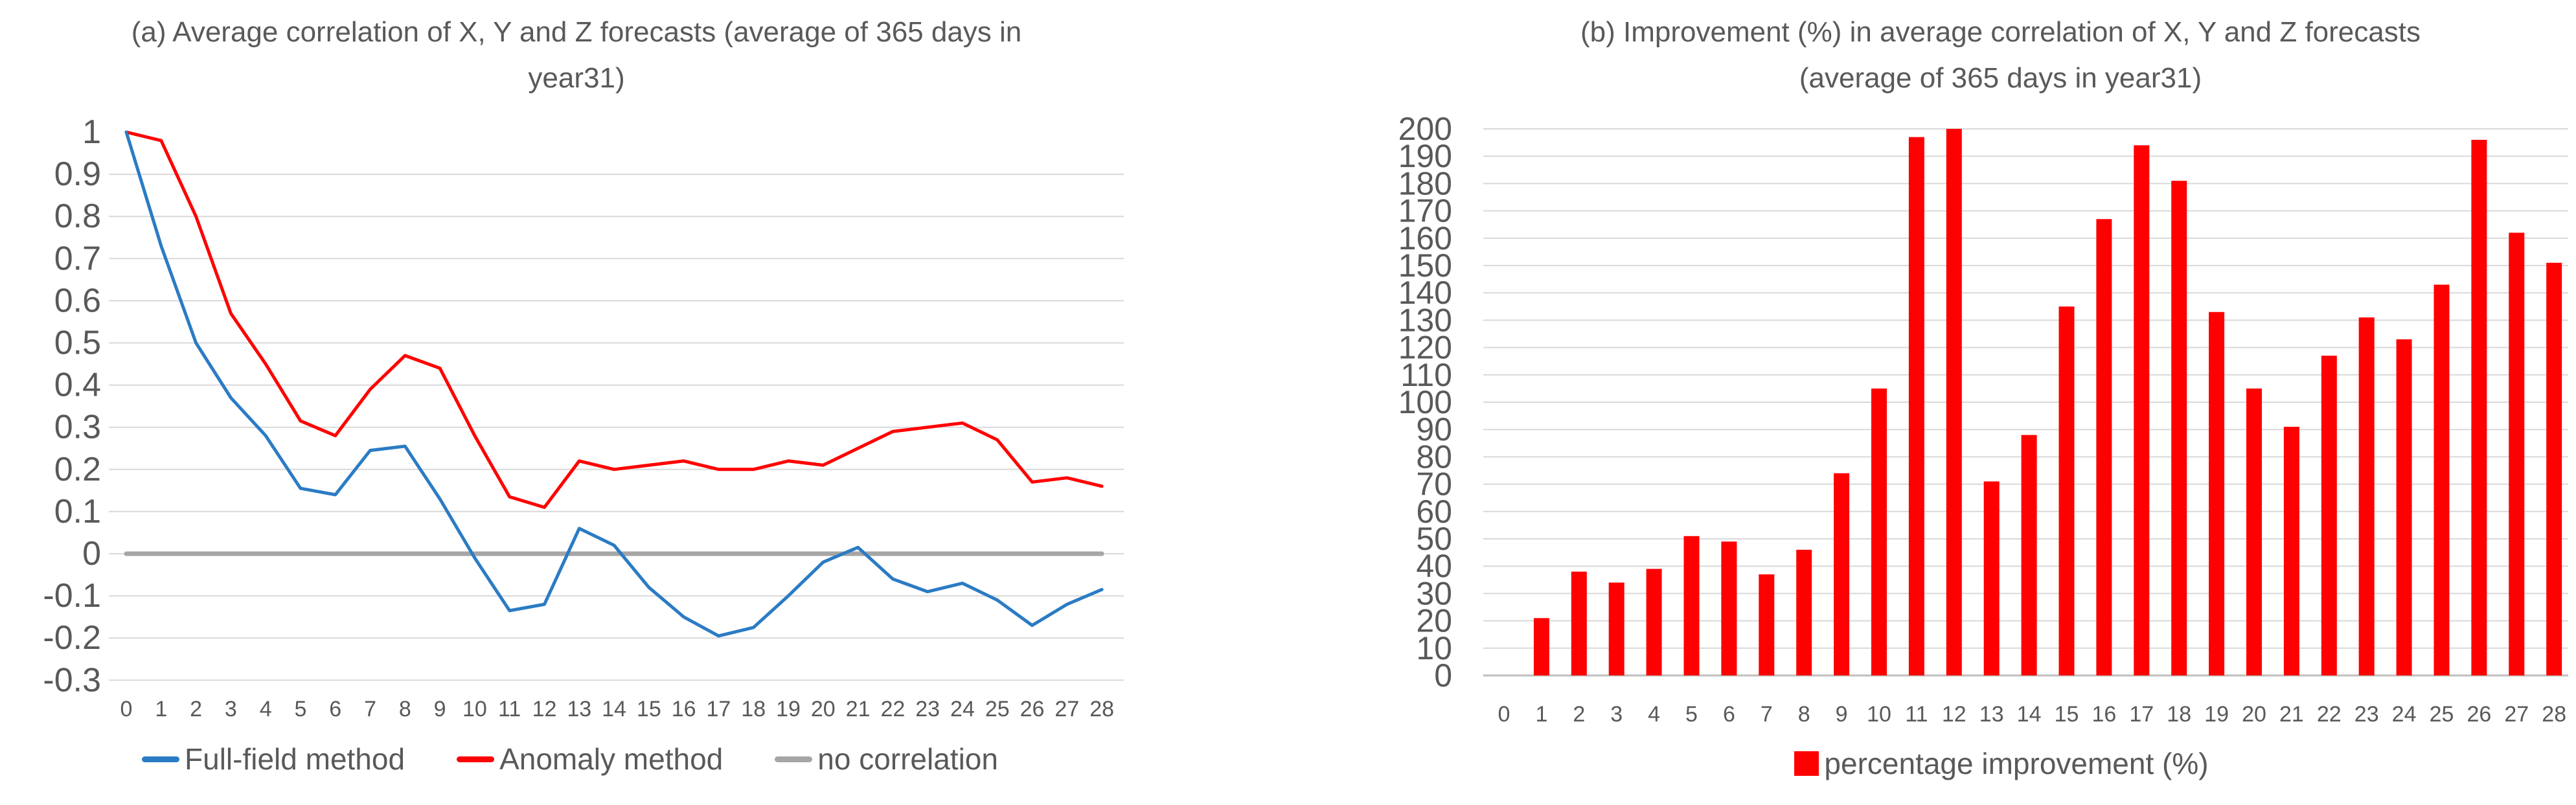 Image resolution: width=2576 pixels, height=805 pixels. What do you see at coordinates (1425, 402) in the screenshot?
I see `y-tick-label: 100` at bounding box center [1425, 402].